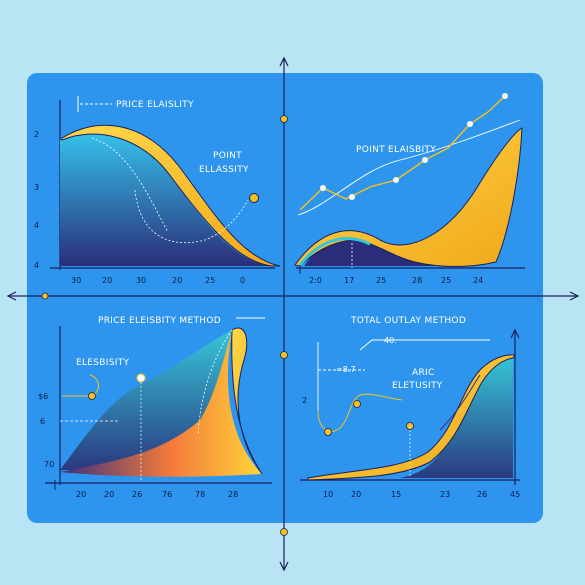 The image size is (585, 585). I want to click on x-tick: 17, so click(349, 280).